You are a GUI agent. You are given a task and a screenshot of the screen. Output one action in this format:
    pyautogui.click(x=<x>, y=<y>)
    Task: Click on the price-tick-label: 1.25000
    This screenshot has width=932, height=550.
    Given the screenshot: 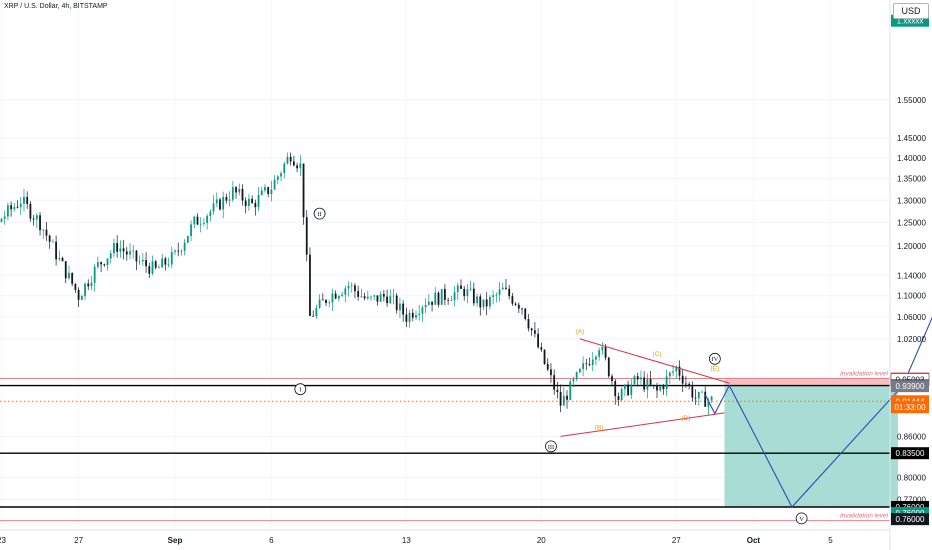 What is the action you would take?
    pyautogui.click(x=911, y=223)
    